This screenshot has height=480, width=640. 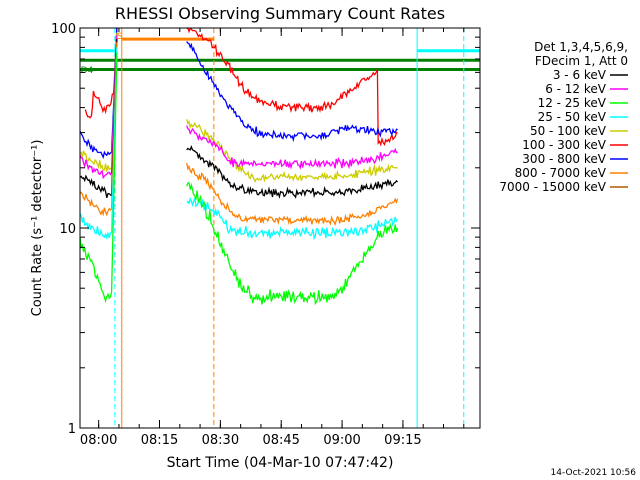 I want to click on legend-entry-6: 300 - 800 keV, so click(x=564, y=159).